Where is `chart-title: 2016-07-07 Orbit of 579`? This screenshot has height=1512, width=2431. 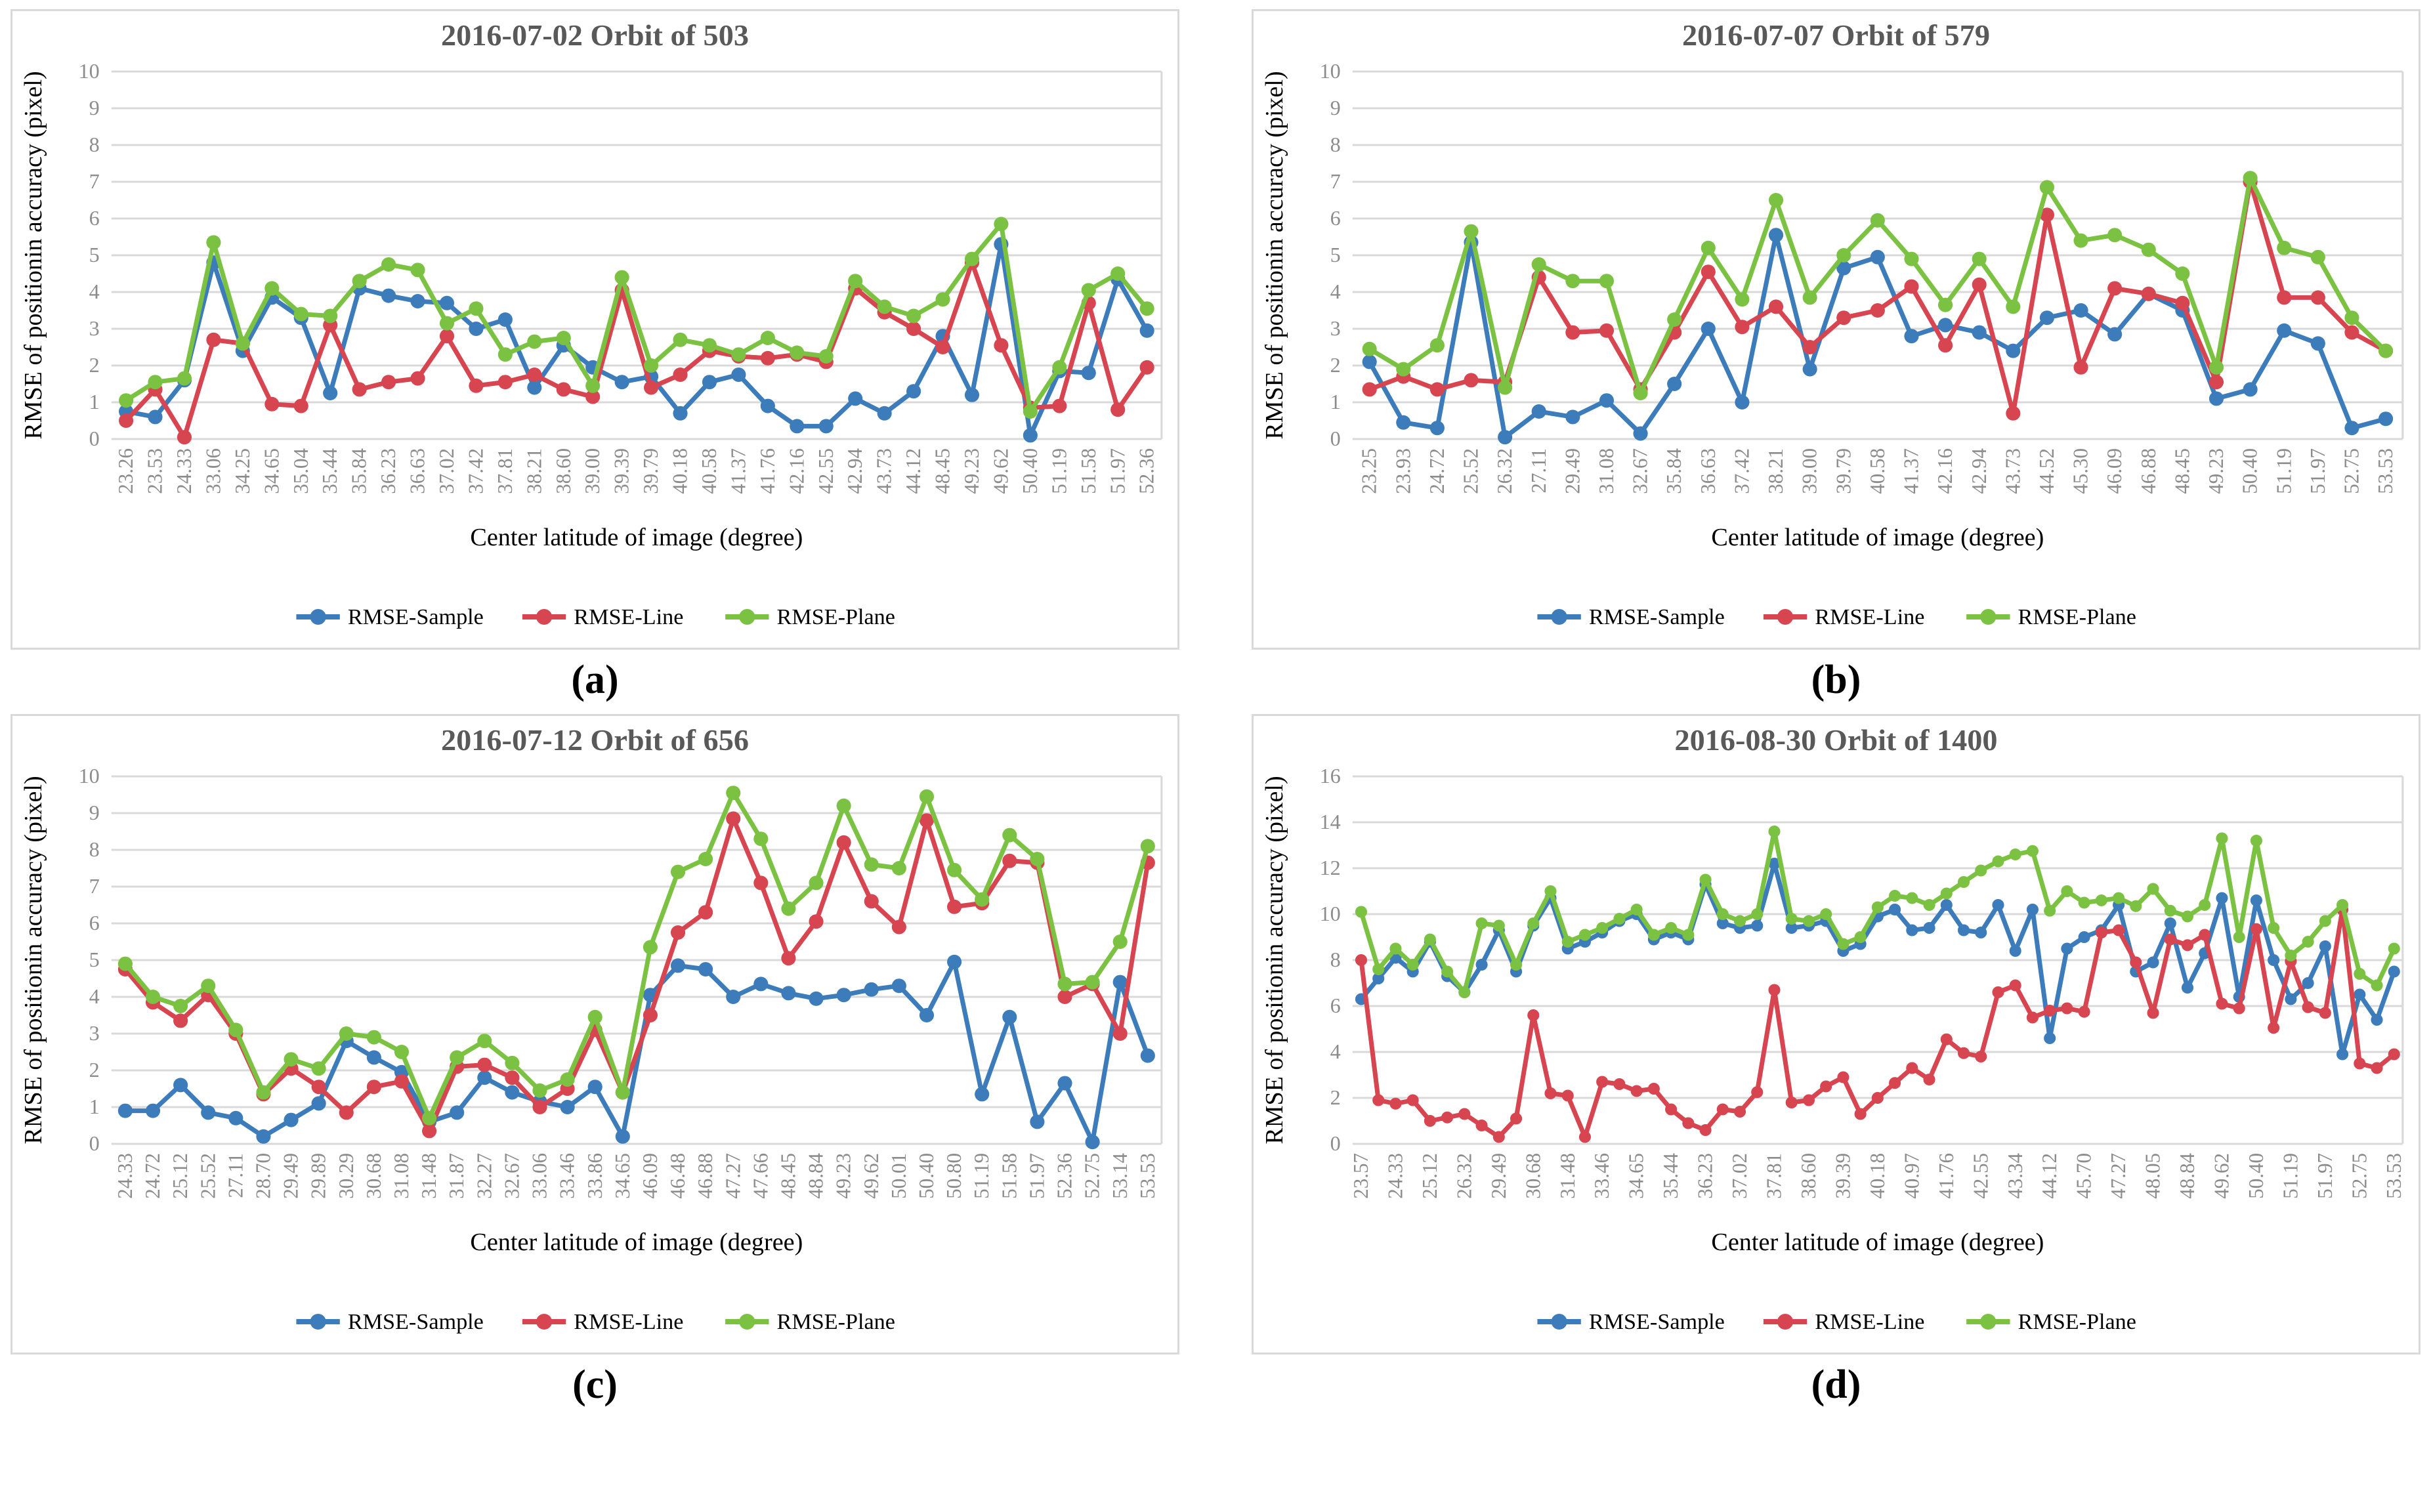 chart-title: 2016-07-07 Orbit of 579 is located at coordinates (1836, 35).